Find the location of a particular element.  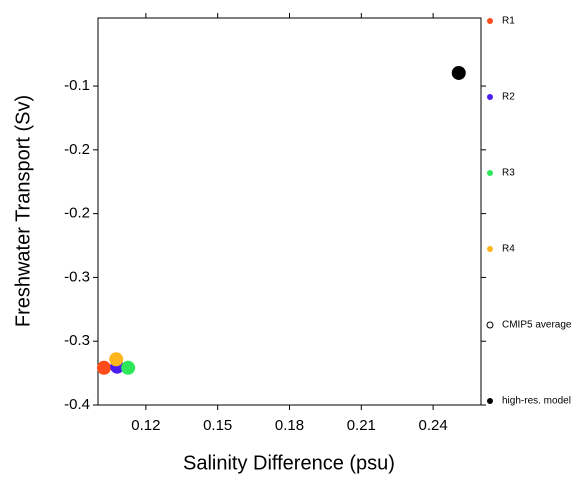

y-tick-label: -0.4 is located at coordinates (77, 404).